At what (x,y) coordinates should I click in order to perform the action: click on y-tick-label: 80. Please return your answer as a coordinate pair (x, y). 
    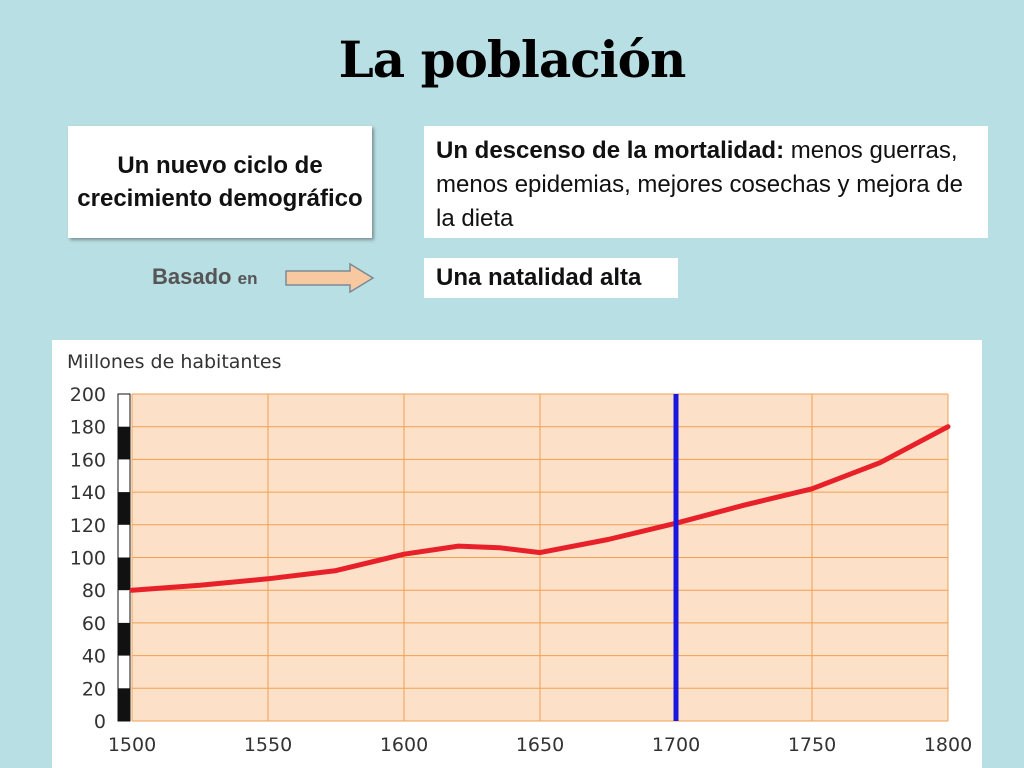
    Looking at the image, I should click on (94, 591).